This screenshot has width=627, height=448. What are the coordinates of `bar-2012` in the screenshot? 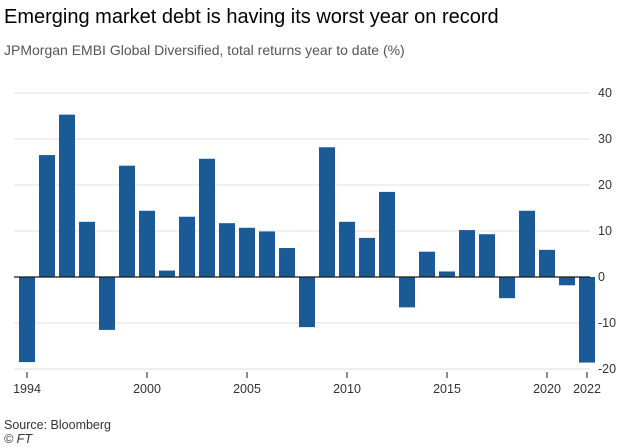 It's located at (387, 234).